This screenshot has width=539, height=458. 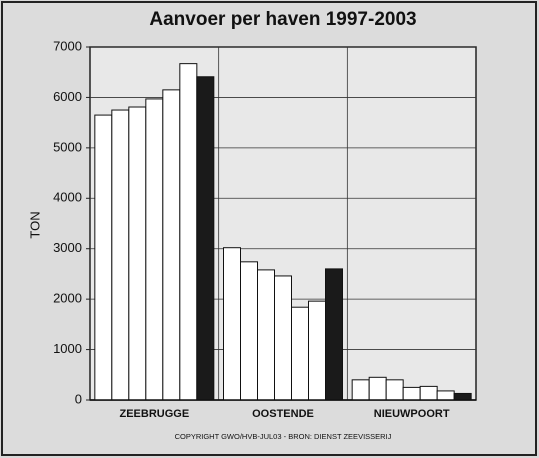 I want to click on y-tick-label: 5000, so click(x=67, y=146).